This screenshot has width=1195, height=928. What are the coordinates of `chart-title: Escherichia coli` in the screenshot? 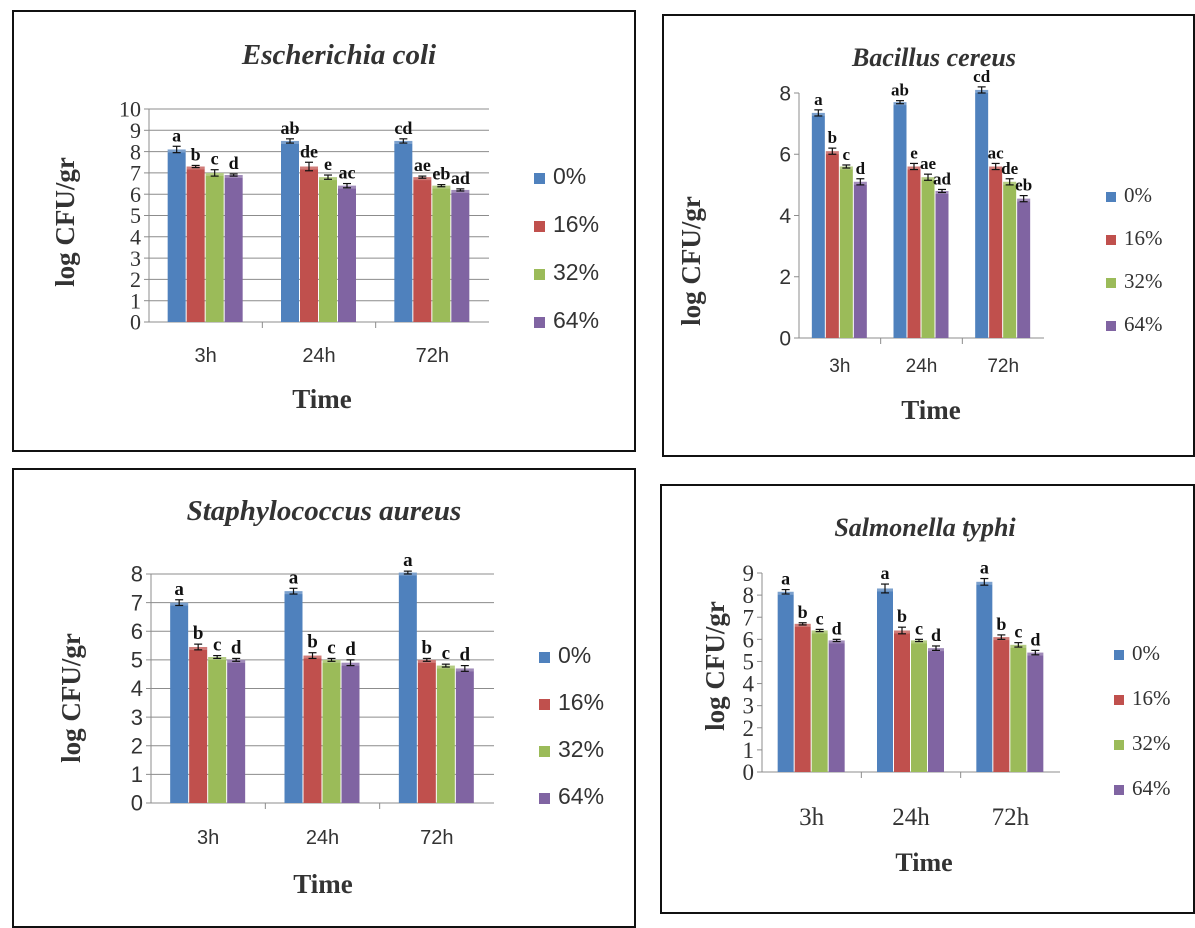 It's located at (338, 55).